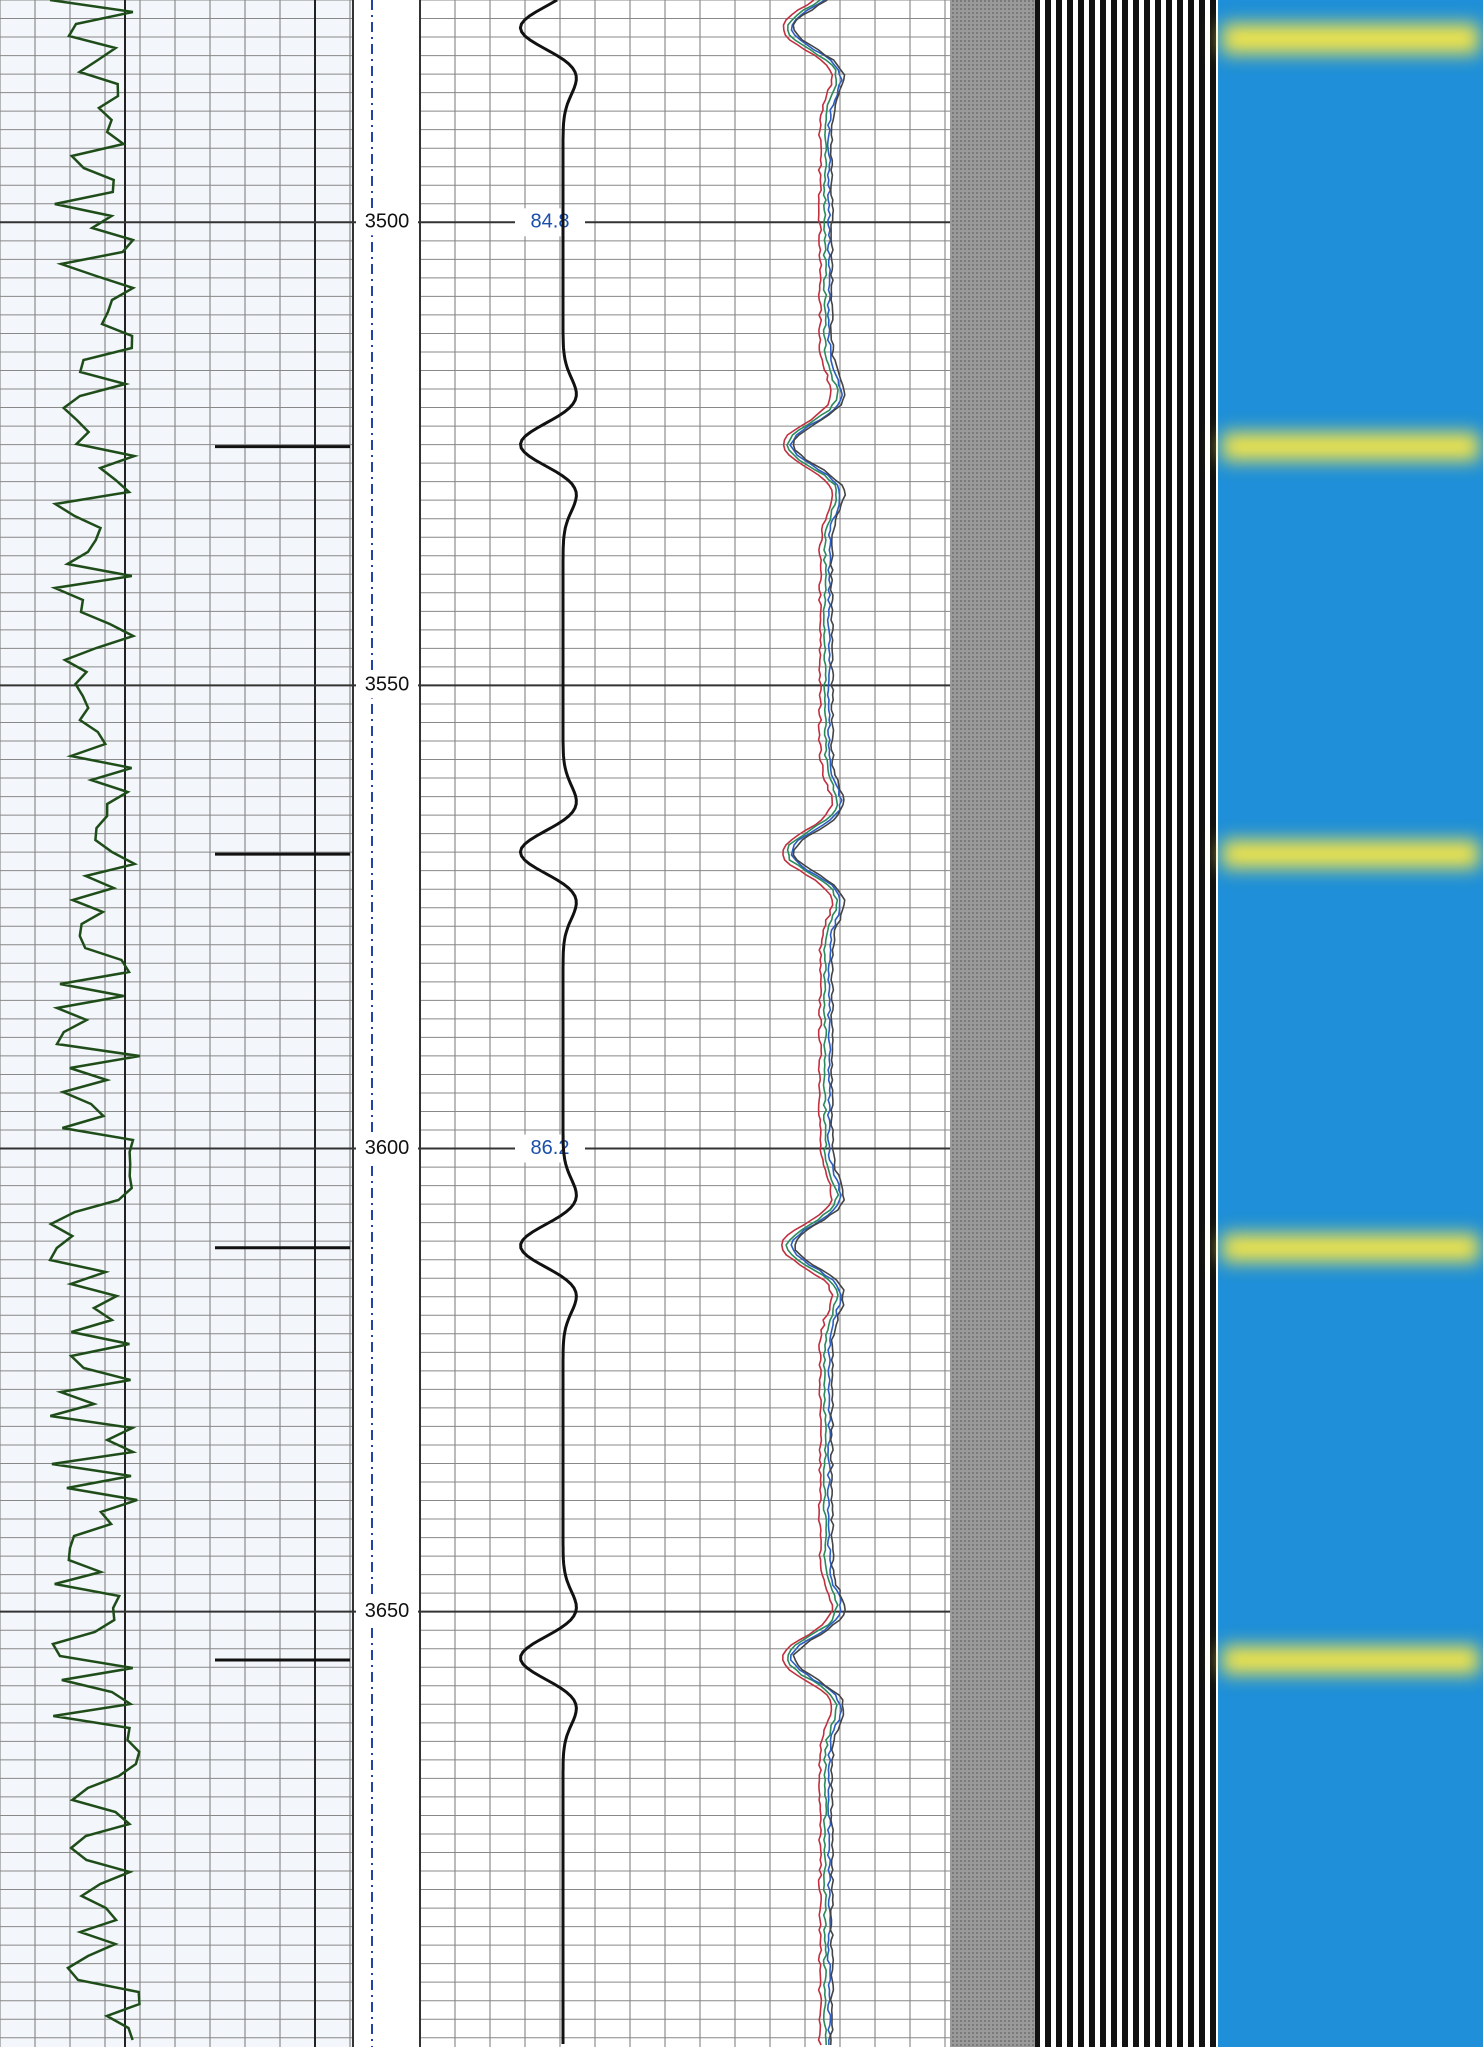 Image resolution: width=1483 pixels, height=2047 pixels. I want to click on variable-density, so click(992, 1023).